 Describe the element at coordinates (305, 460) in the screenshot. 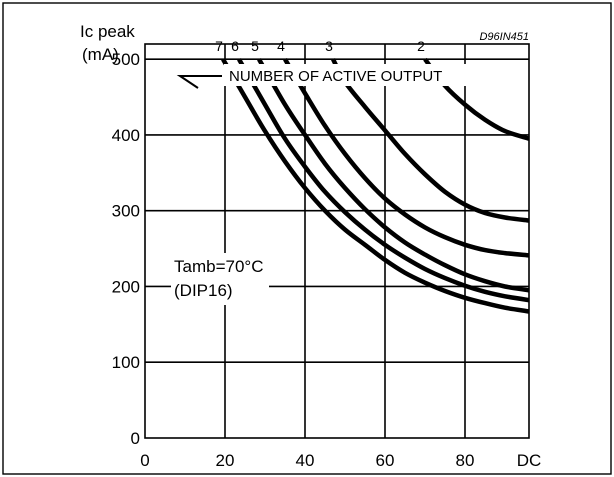

I see `x-tick-label: 40` at that location.